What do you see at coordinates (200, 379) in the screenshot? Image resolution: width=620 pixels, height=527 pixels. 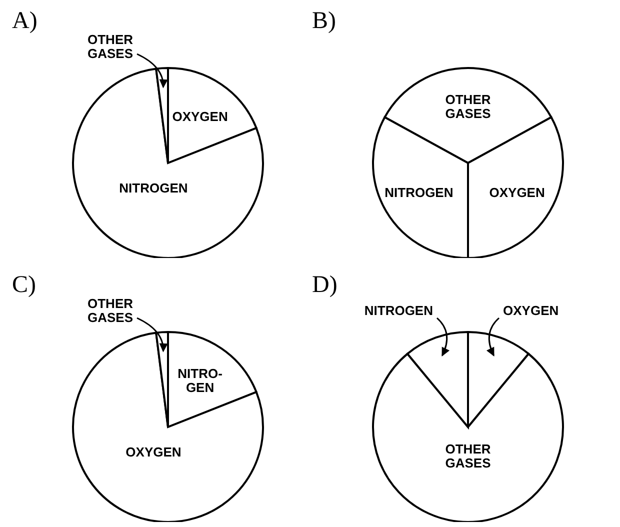 I see `slice-label: NITRO- GEN` at bounding box center [200, 379].